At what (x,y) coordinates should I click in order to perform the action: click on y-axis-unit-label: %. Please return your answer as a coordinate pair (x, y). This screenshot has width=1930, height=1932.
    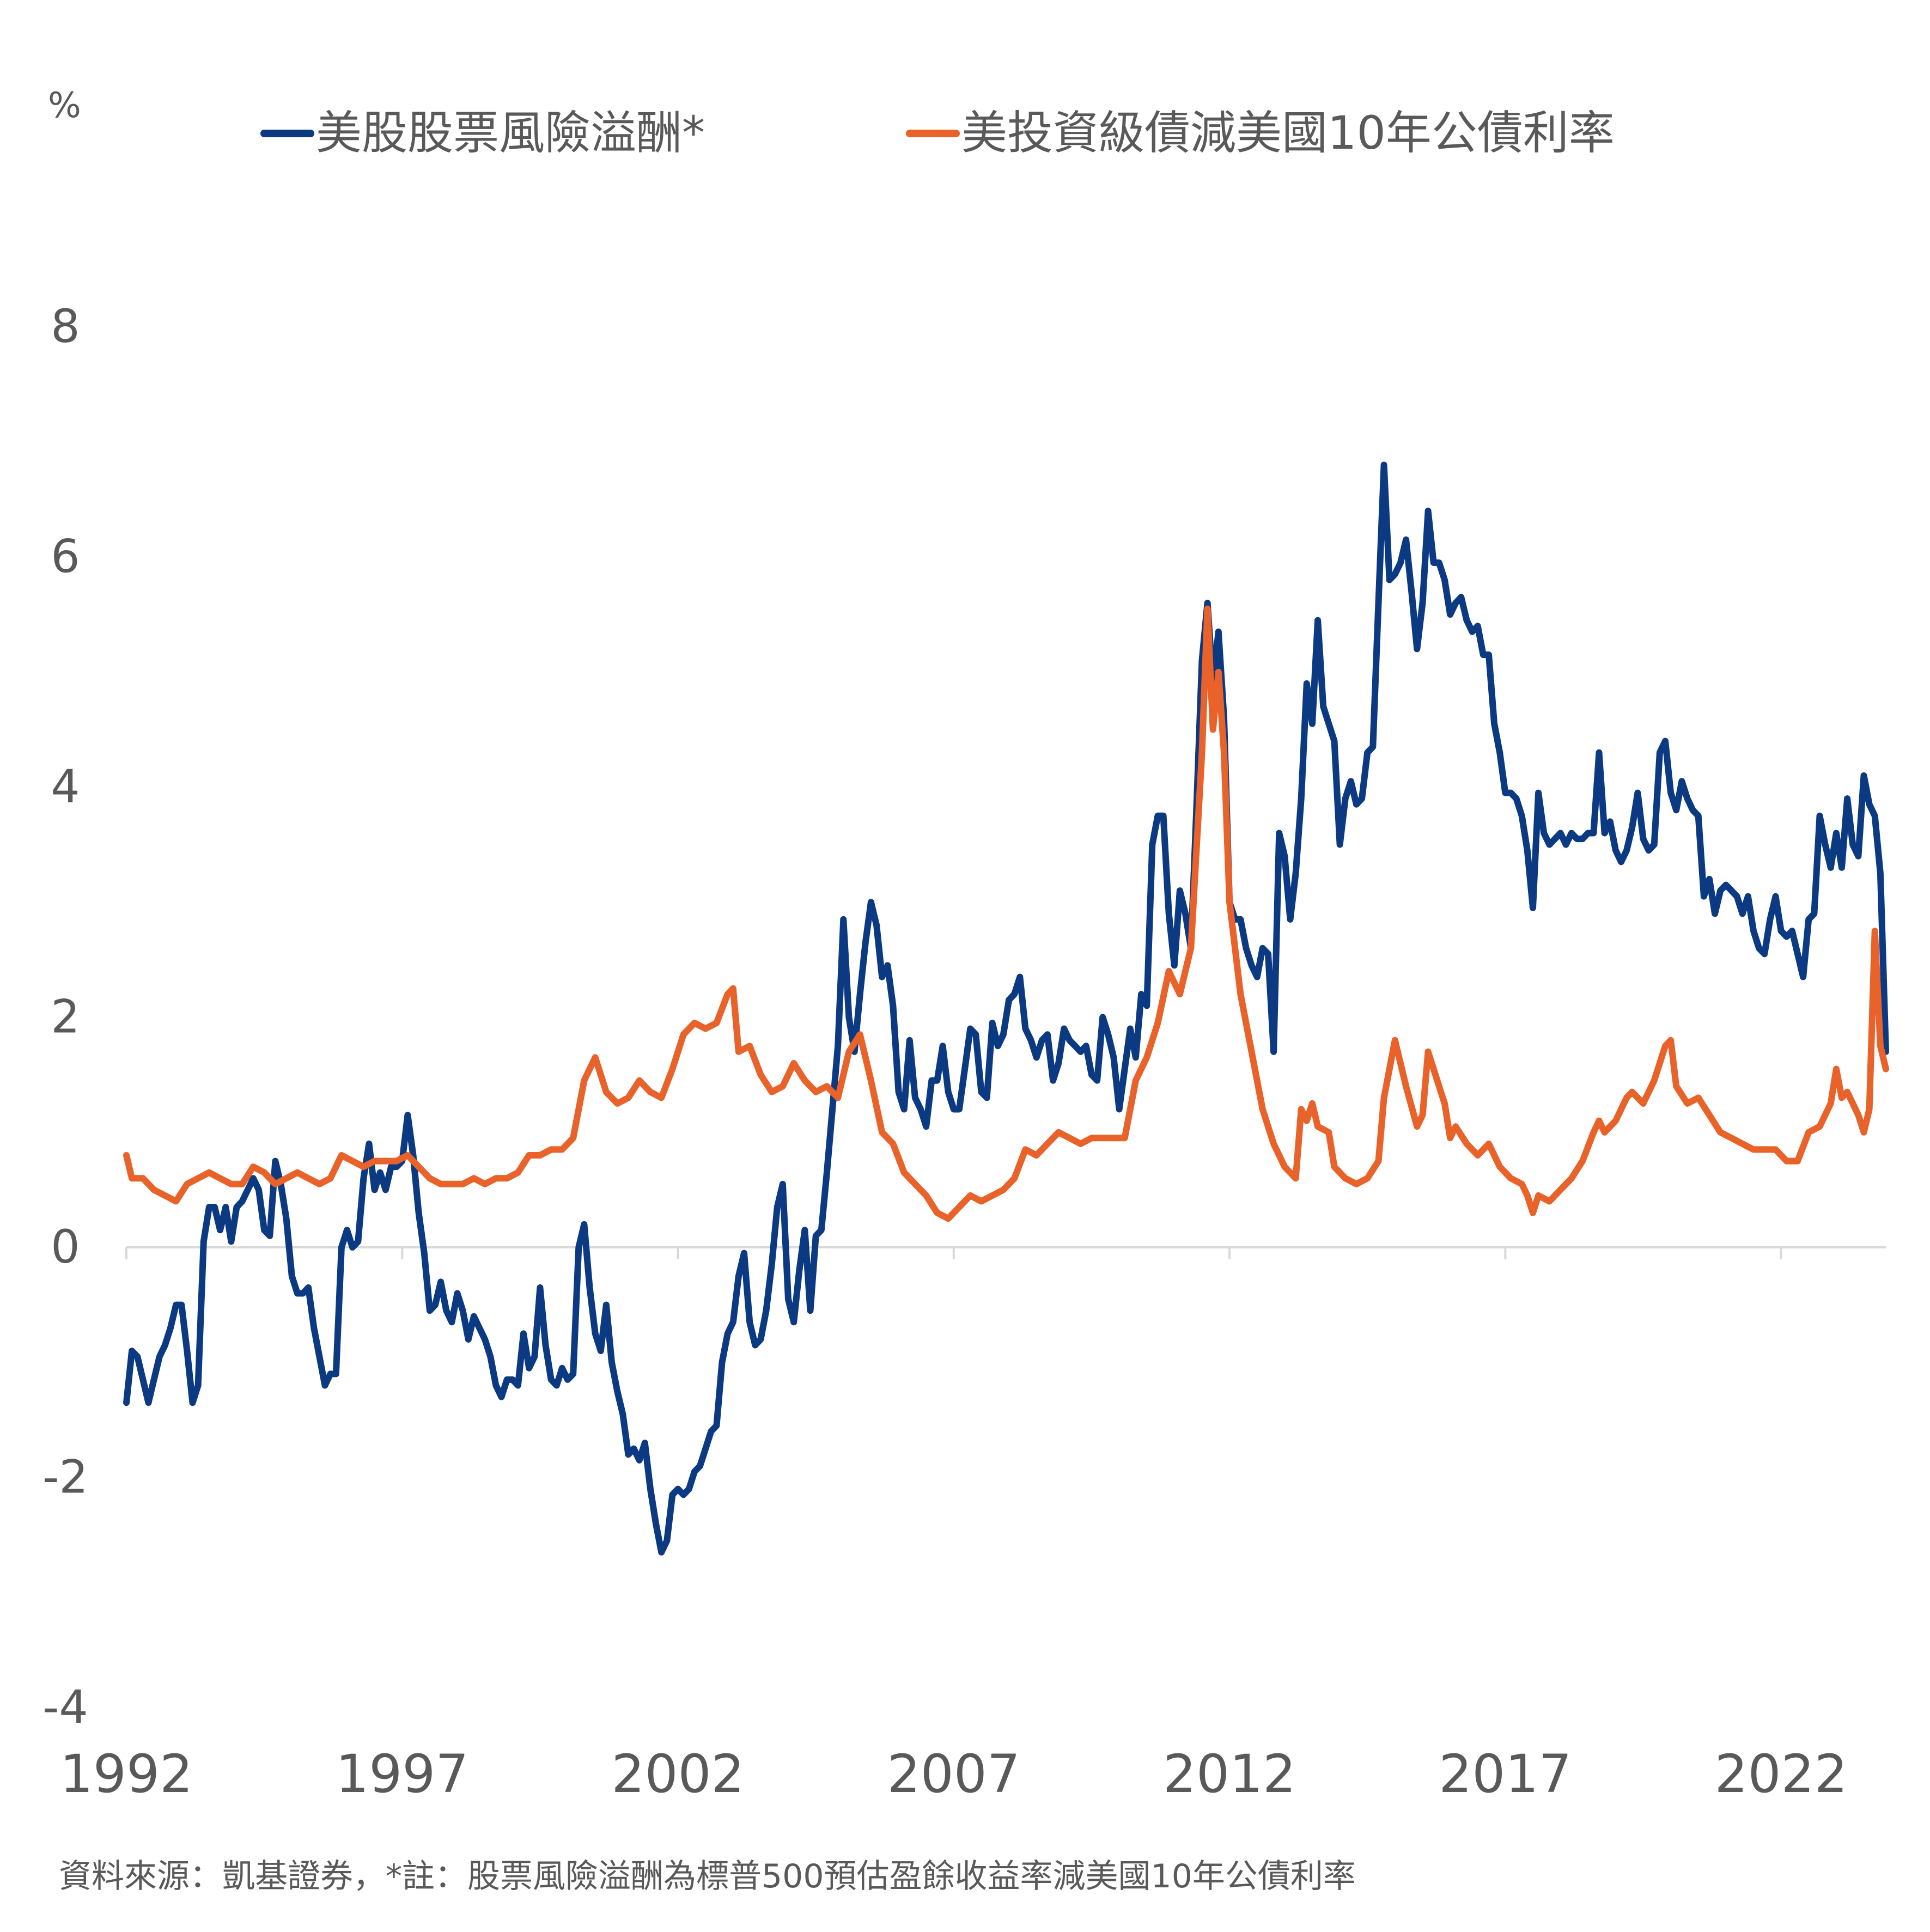
    Looking at the image, I should click on (65, 106).